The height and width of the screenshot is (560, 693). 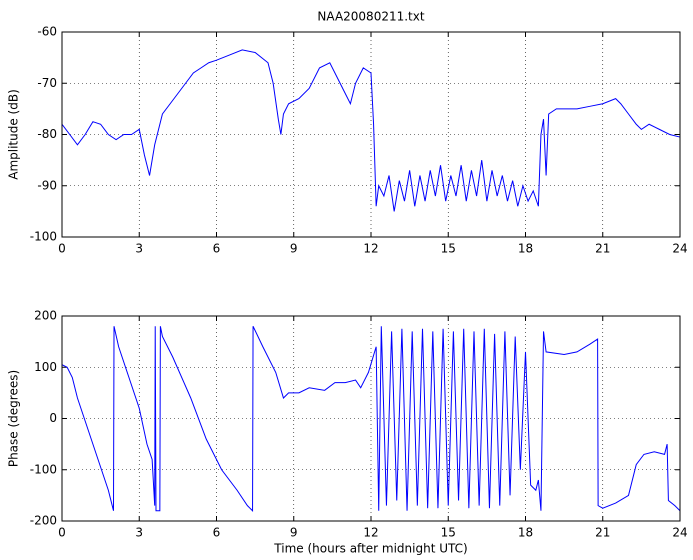 What do you see at coordinates (47, 83) in the screenshot?
I see `y-tick-label: -70` at bounding box center [47, 83].